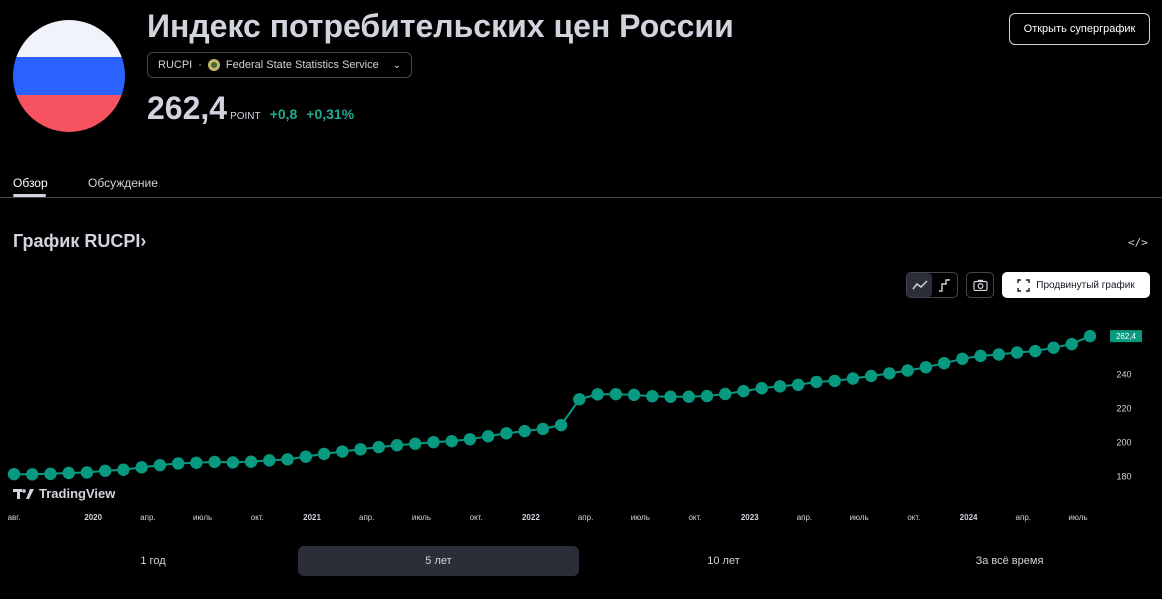 The width and height of the screenshot is (1162, 599). What do you see at coordinates (438, 561) in the screenshot?
I see `range-5-years-button: 5 лет` at bounding box center [438, 561].